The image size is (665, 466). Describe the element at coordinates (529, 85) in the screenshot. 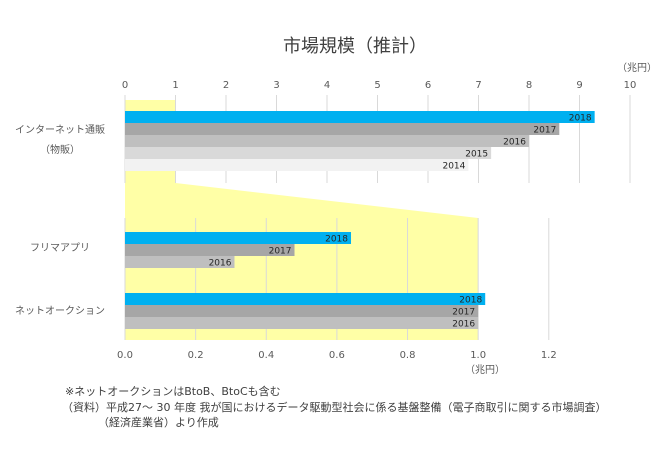

I see `x-tick-label: 8` at that location.